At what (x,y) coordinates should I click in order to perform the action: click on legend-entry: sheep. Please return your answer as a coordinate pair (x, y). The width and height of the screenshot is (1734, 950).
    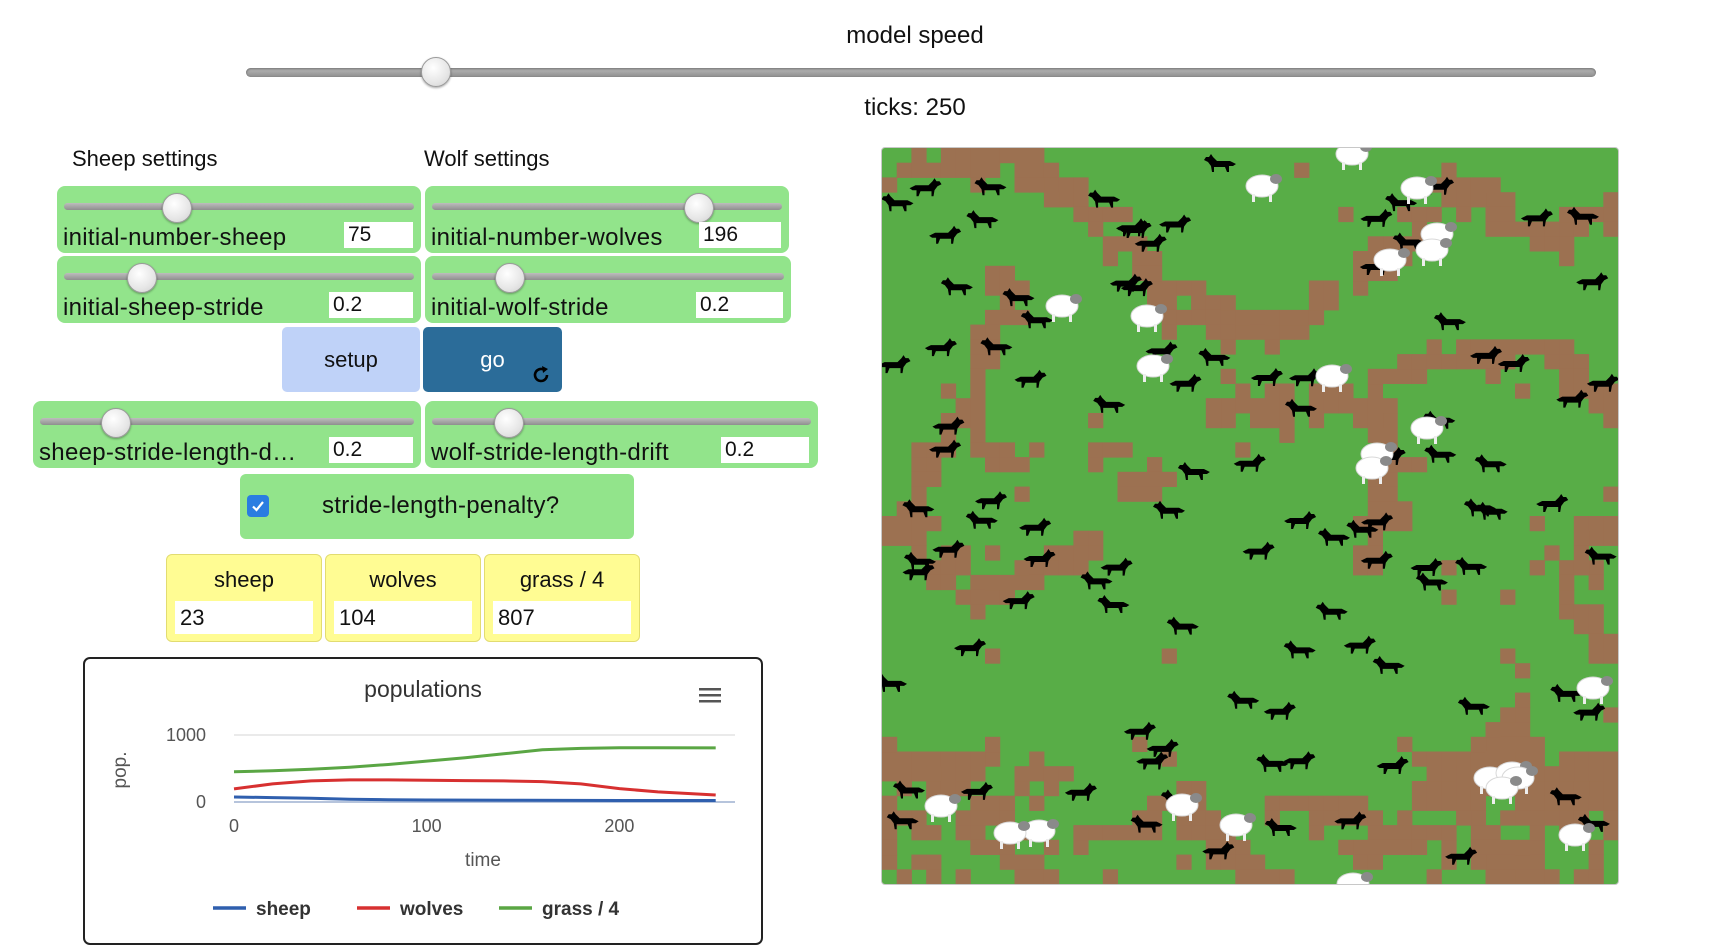
    Looking at the image, I should click on (283, 909).